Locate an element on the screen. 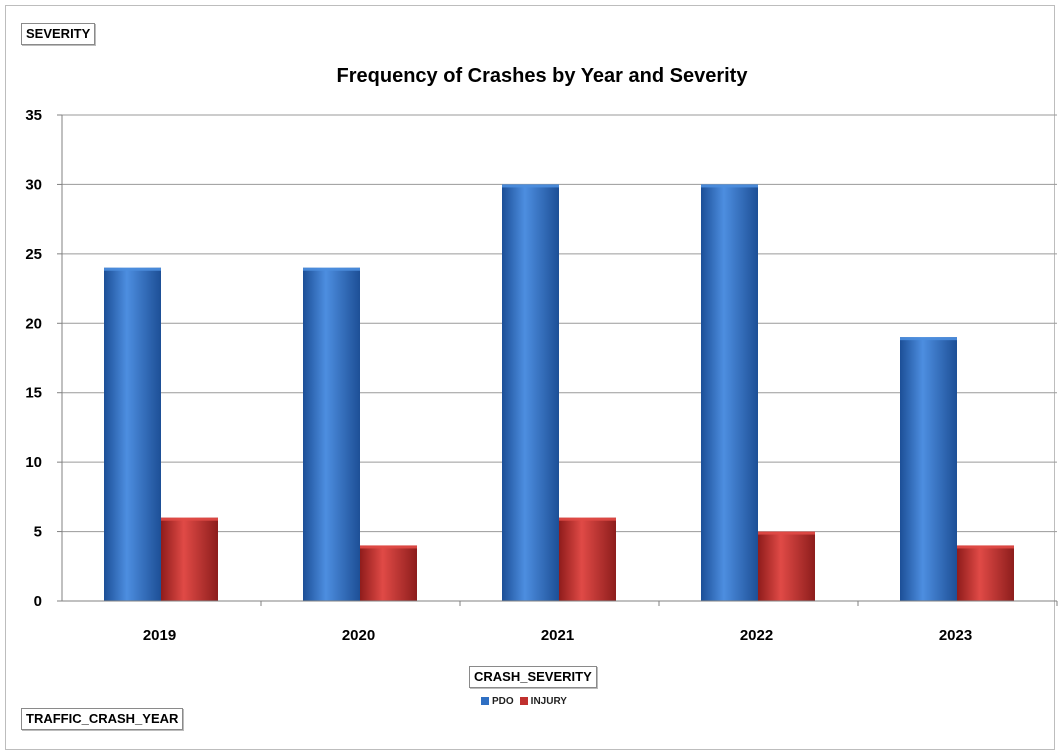 Image resolution: width=1060 pixels, height=755 pixels. bar-cap-pdo-2020 is located at coordinates (331, 269).